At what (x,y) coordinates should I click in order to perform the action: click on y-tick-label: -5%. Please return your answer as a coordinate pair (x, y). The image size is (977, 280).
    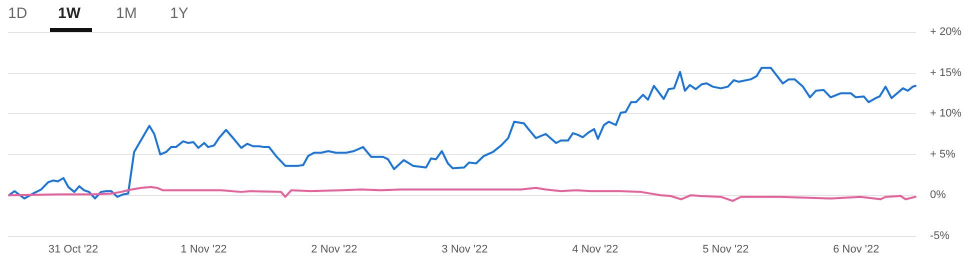
    Looking at the image, I should click on (940, 236).